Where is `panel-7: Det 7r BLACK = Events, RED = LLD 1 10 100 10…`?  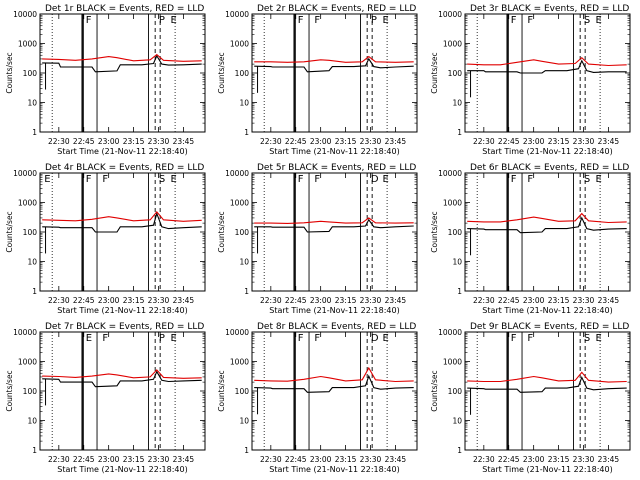 panel-7: Det 7r BLACK = Events, RED = LLD 1 10 100 10… is located at coordinates (105, 398).